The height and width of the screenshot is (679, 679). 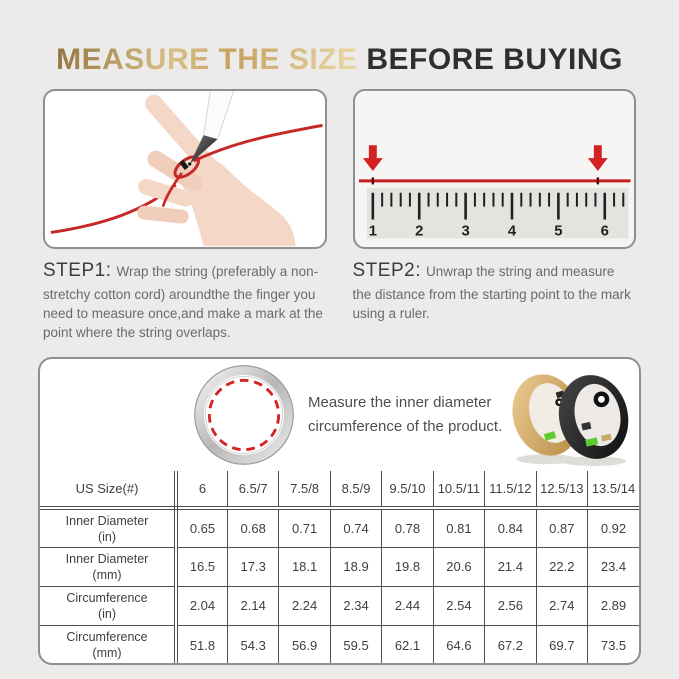 What do you see at coordinates (510, 491) in the screenshot?
I see `size-cell: 11.5/12` at bounding box center [510, 491].